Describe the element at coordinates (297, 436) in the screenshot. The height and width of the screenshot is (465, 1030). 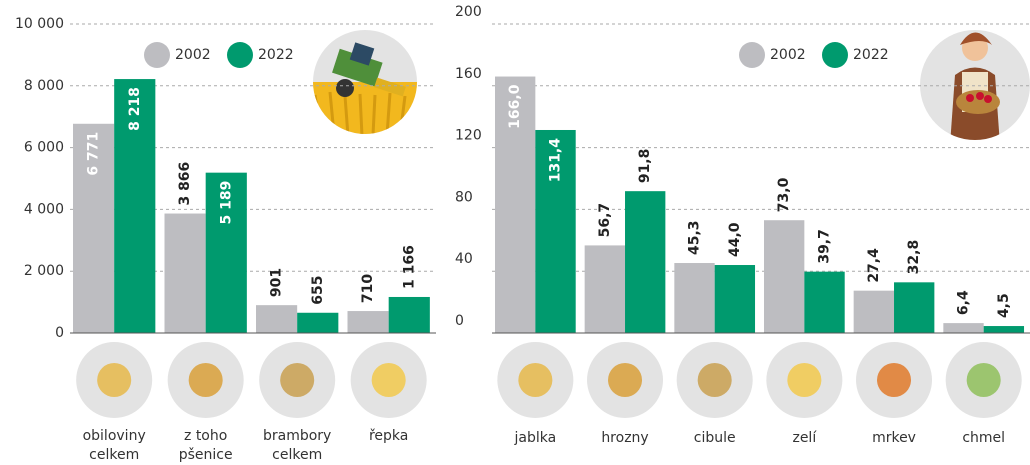
I see `x-tick-label: brambory` at that location.